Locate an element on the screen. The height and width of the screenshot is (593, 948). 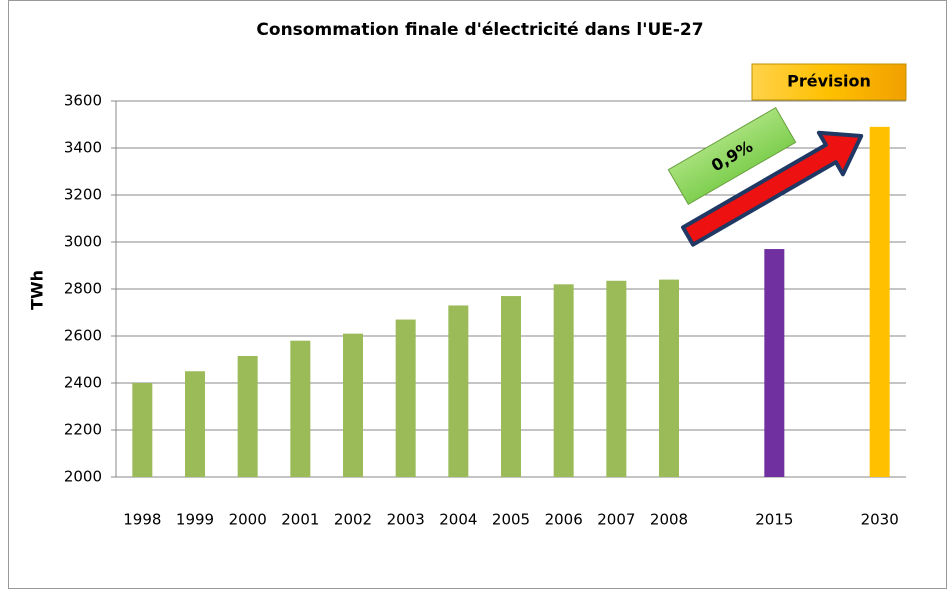
x-tick-label: 2000 is located at coordinates (248, 520).